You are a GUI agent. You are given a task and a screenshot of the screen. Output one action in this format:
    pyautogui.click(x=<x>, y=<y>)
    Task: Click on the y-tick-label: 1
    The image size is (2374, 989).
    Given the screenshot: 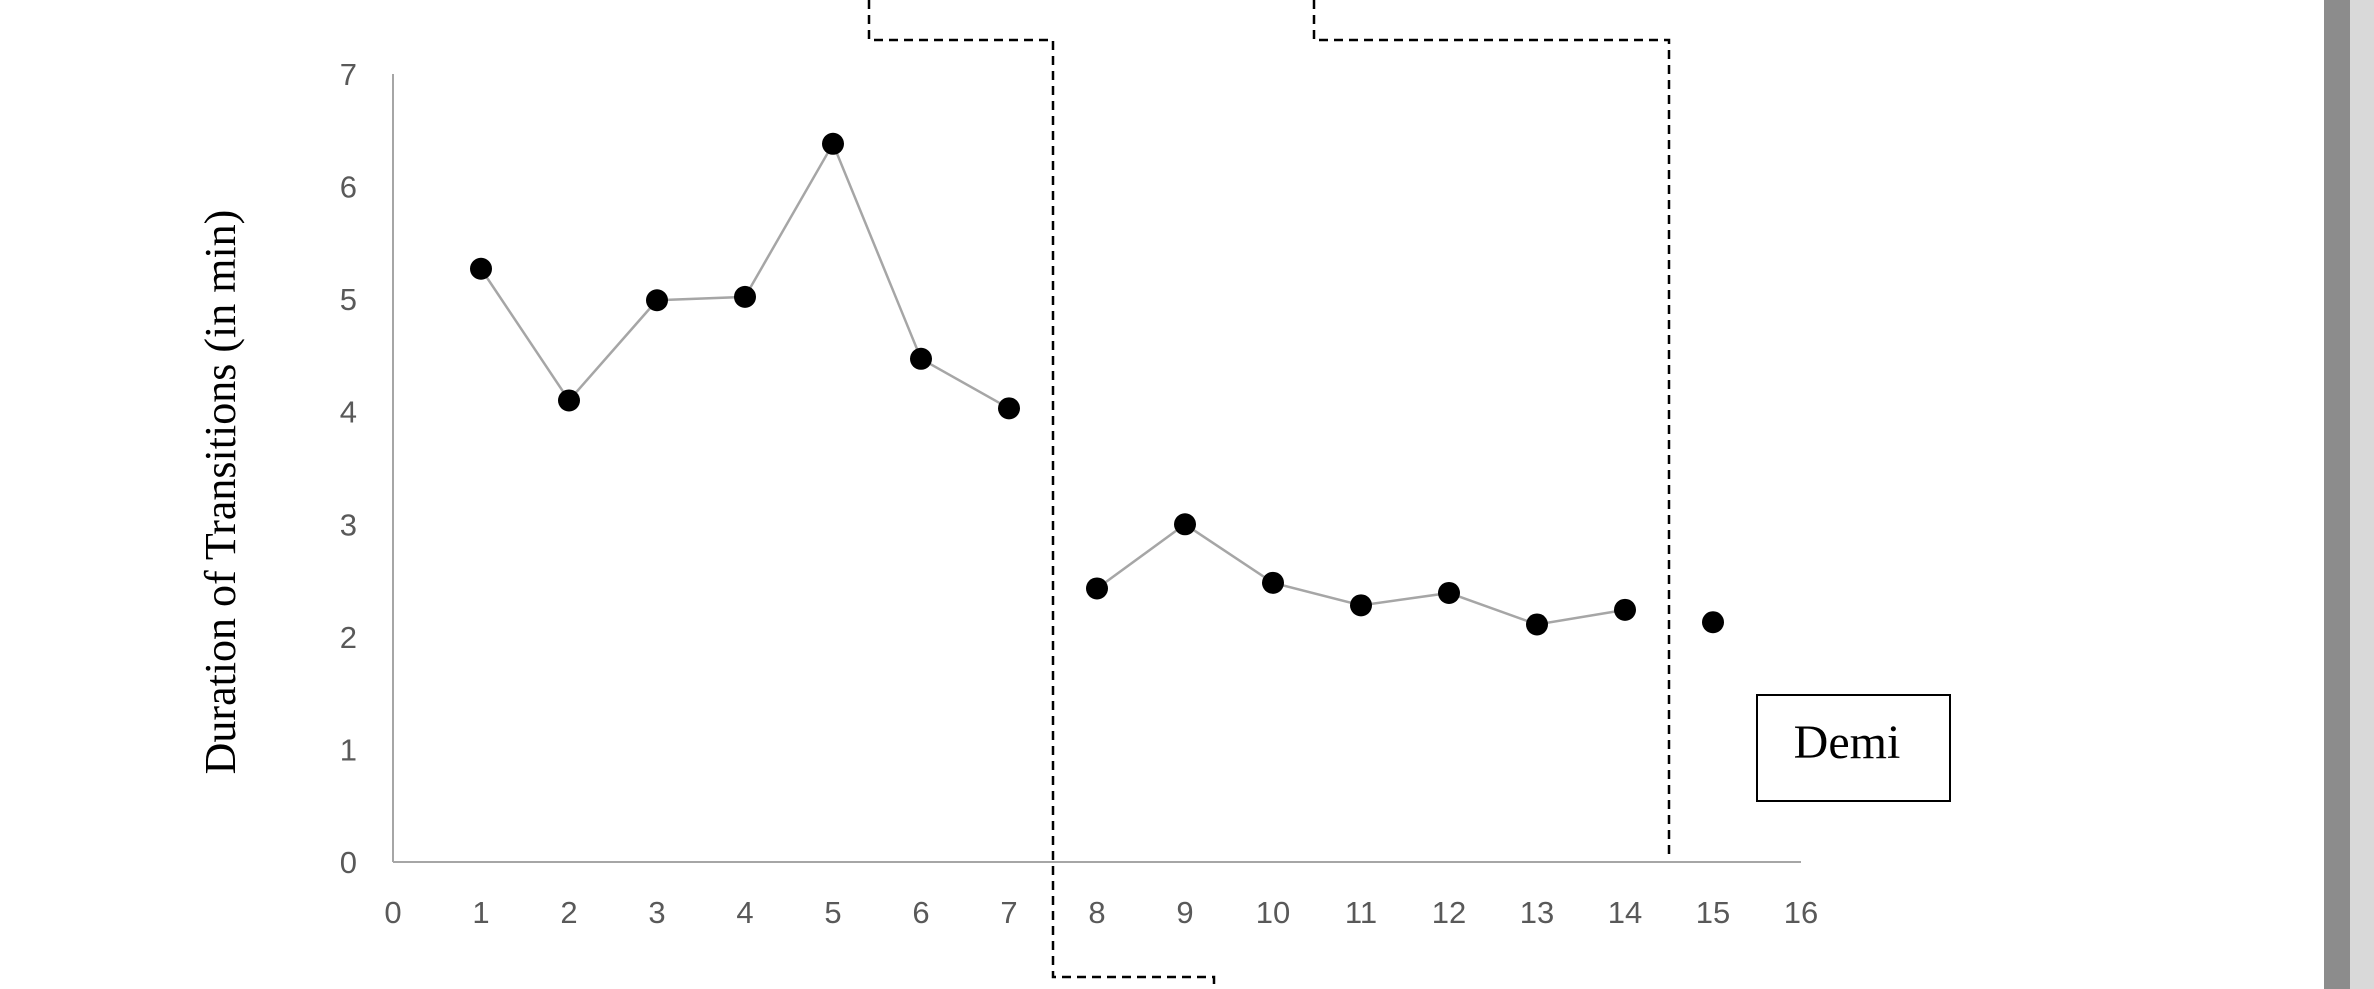 What is the action you would take?
    pyautogui.click(x=348, y=749)
    